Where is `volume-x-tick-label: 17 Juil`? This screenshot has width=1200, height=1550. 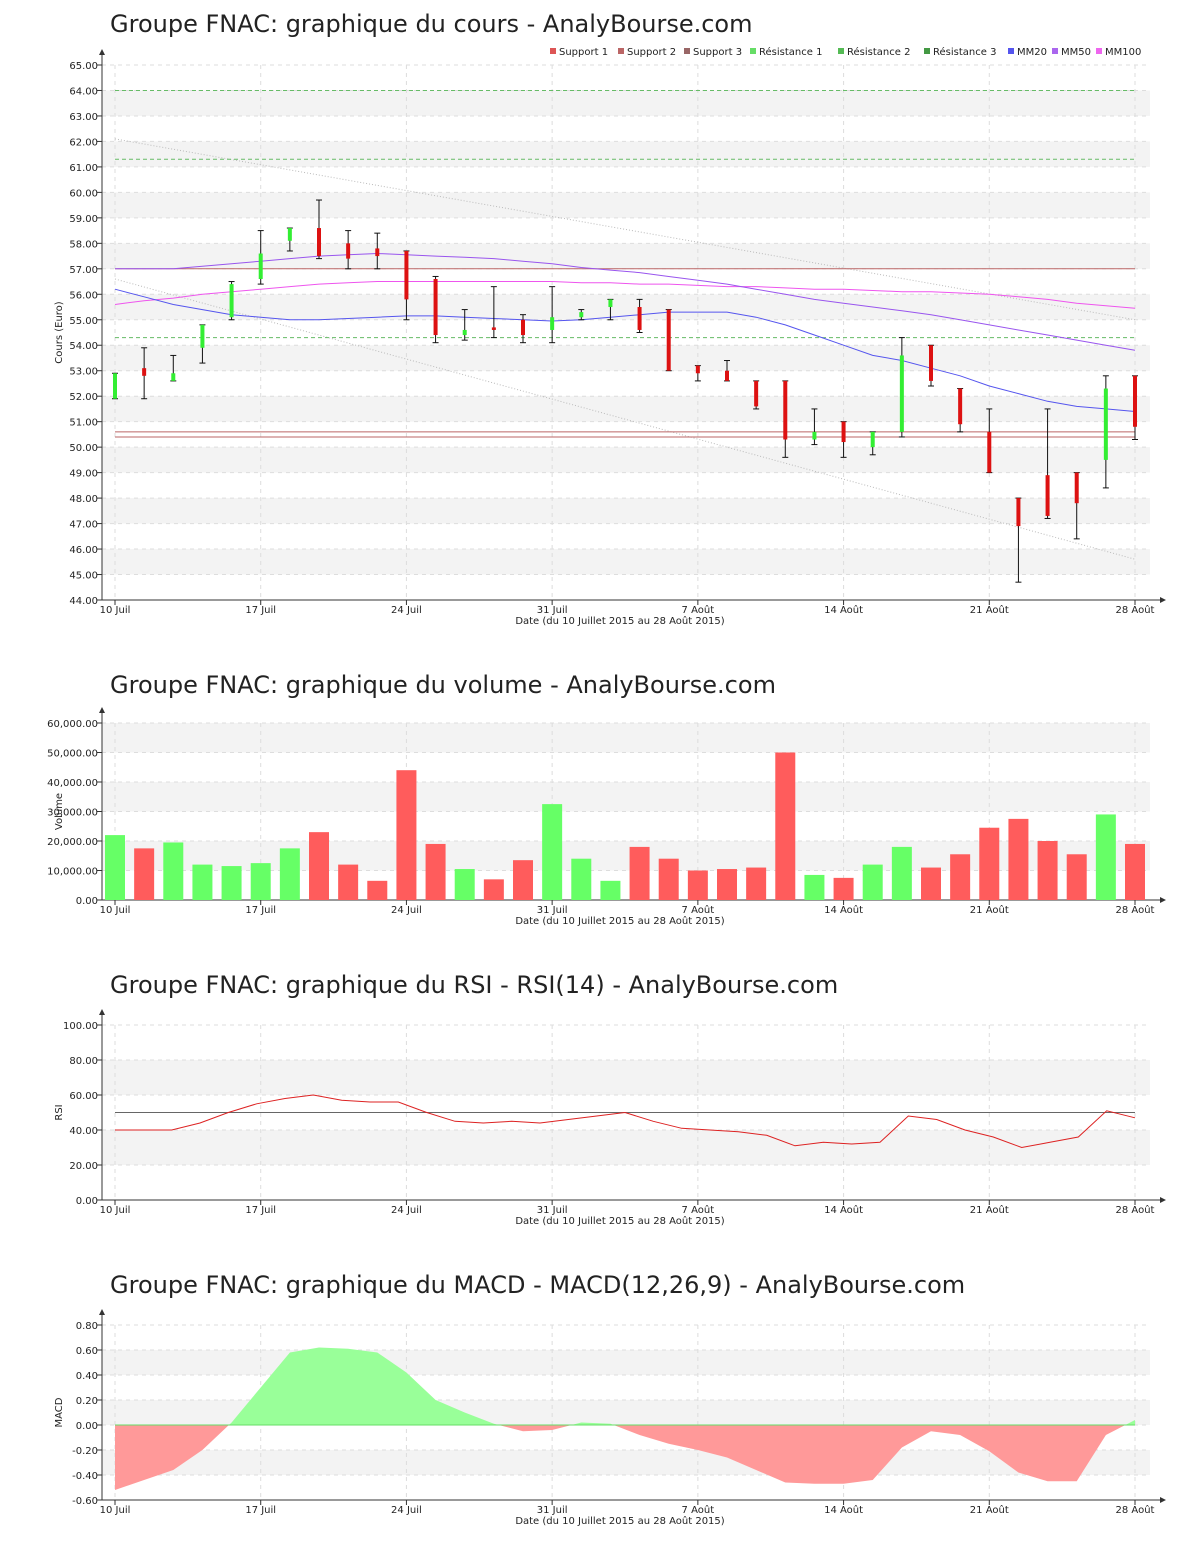 volume-x-tick-label: 17 Juil is located at coordinates (260, 910).